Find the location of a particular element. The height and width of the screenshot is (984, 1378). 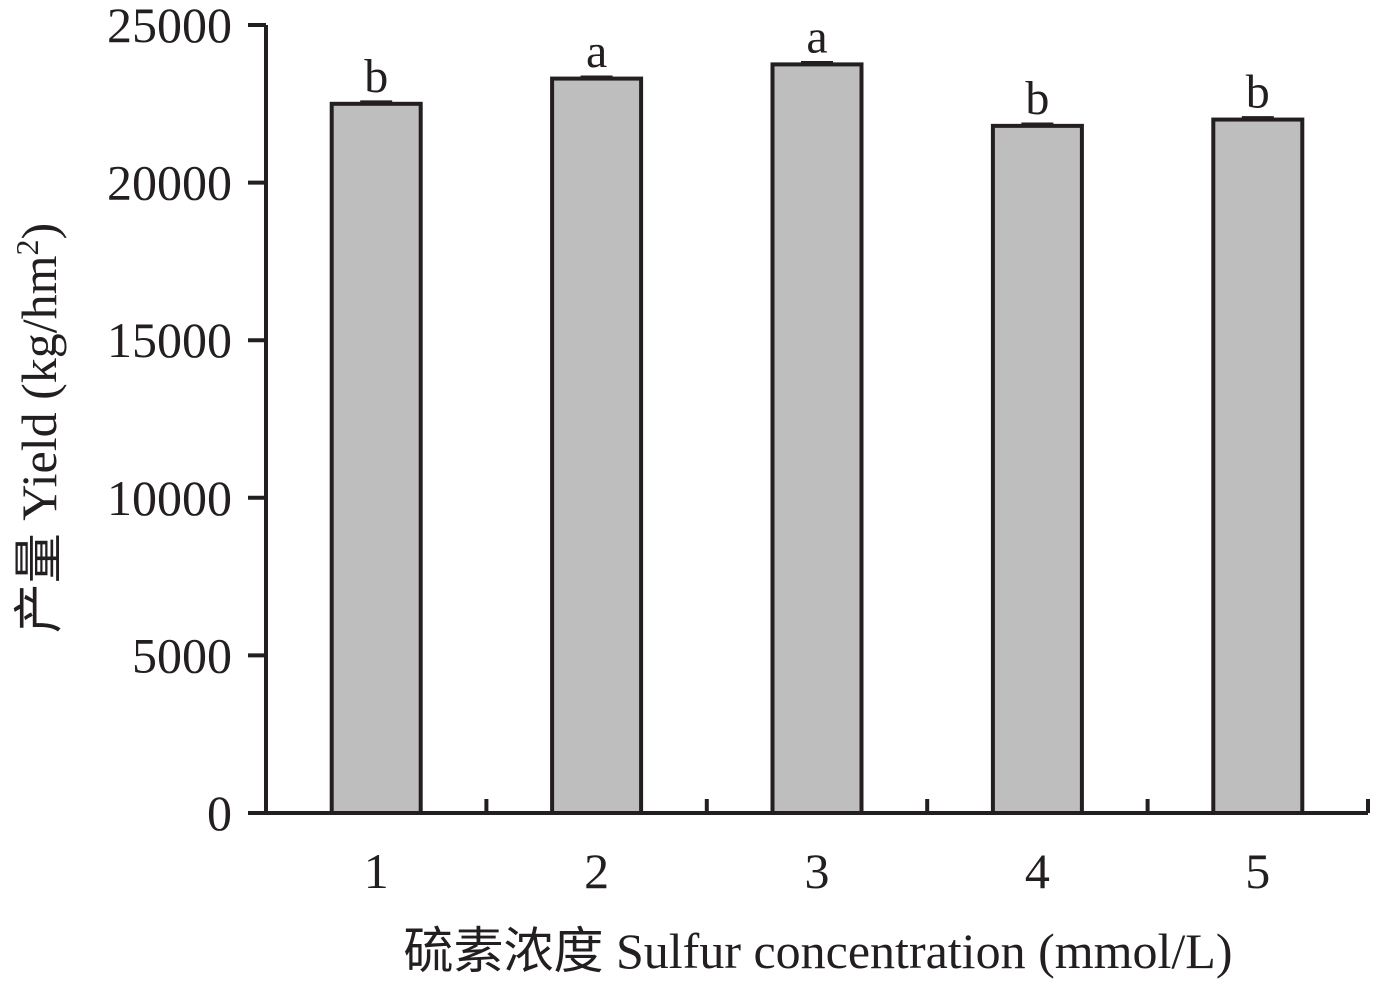

y-axis-title-main: 产量 Yield (kg/hm is located at coordinates (39, 444).